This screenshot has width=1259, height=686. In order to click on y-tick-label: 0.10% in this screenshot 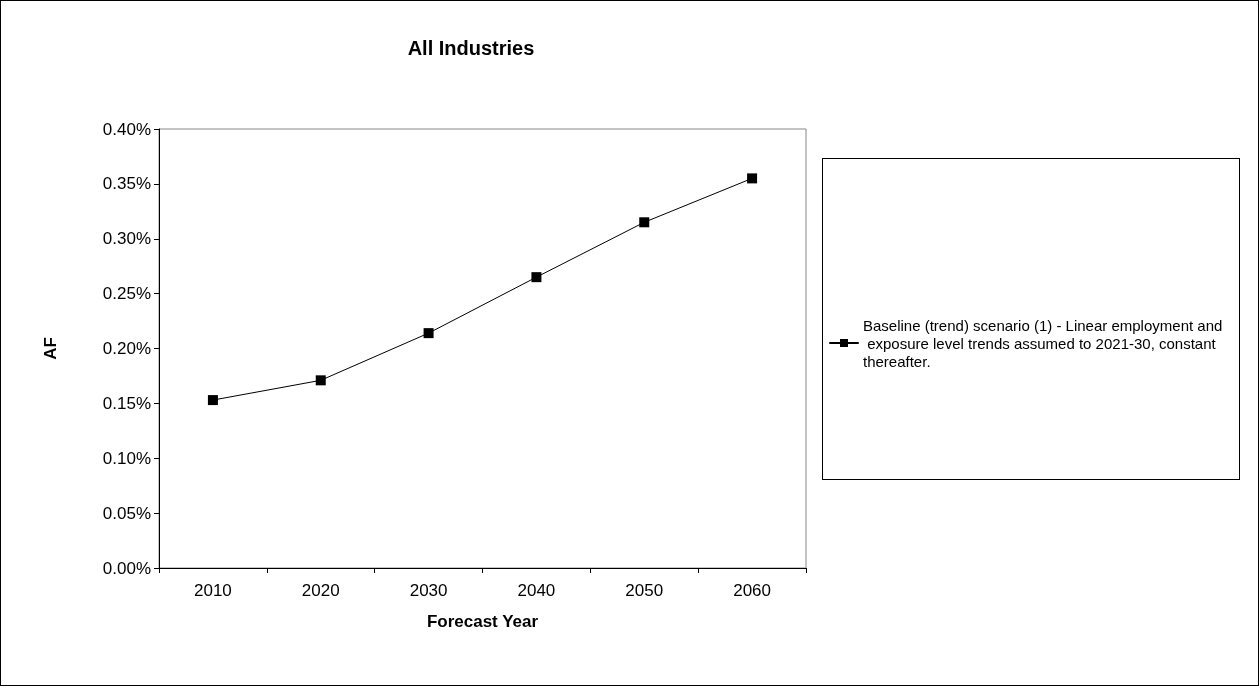, I will do `click(126, 458)`.